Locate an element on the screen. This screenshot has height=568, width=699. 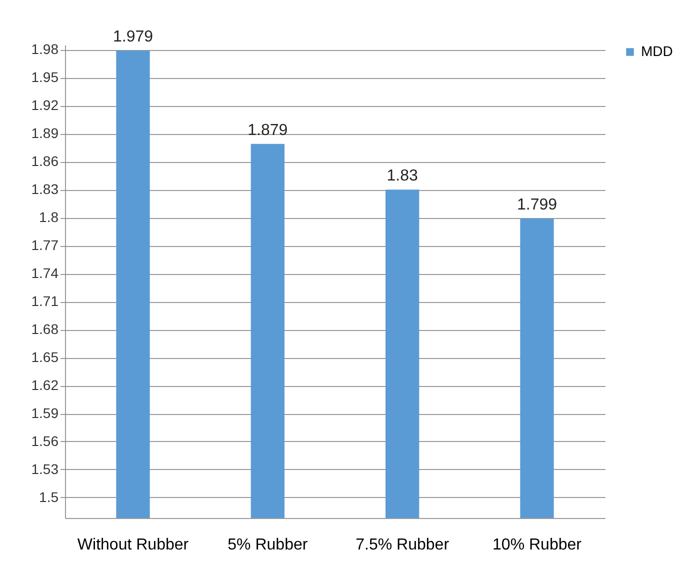
y-tick-label: 1.86 is located at coordinates (45, 161).